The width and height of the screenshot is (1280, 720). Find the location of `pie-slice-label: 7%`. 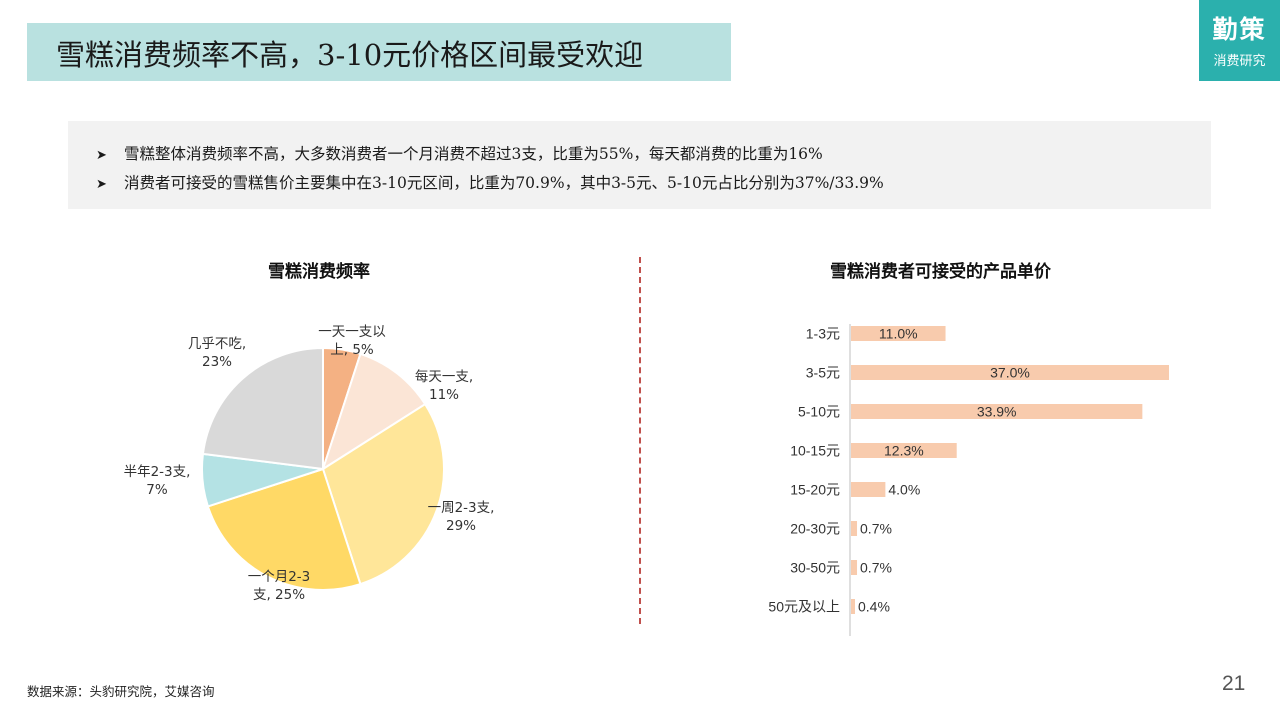

pie-slice-label: 7% is located at coordinates (157, 490).